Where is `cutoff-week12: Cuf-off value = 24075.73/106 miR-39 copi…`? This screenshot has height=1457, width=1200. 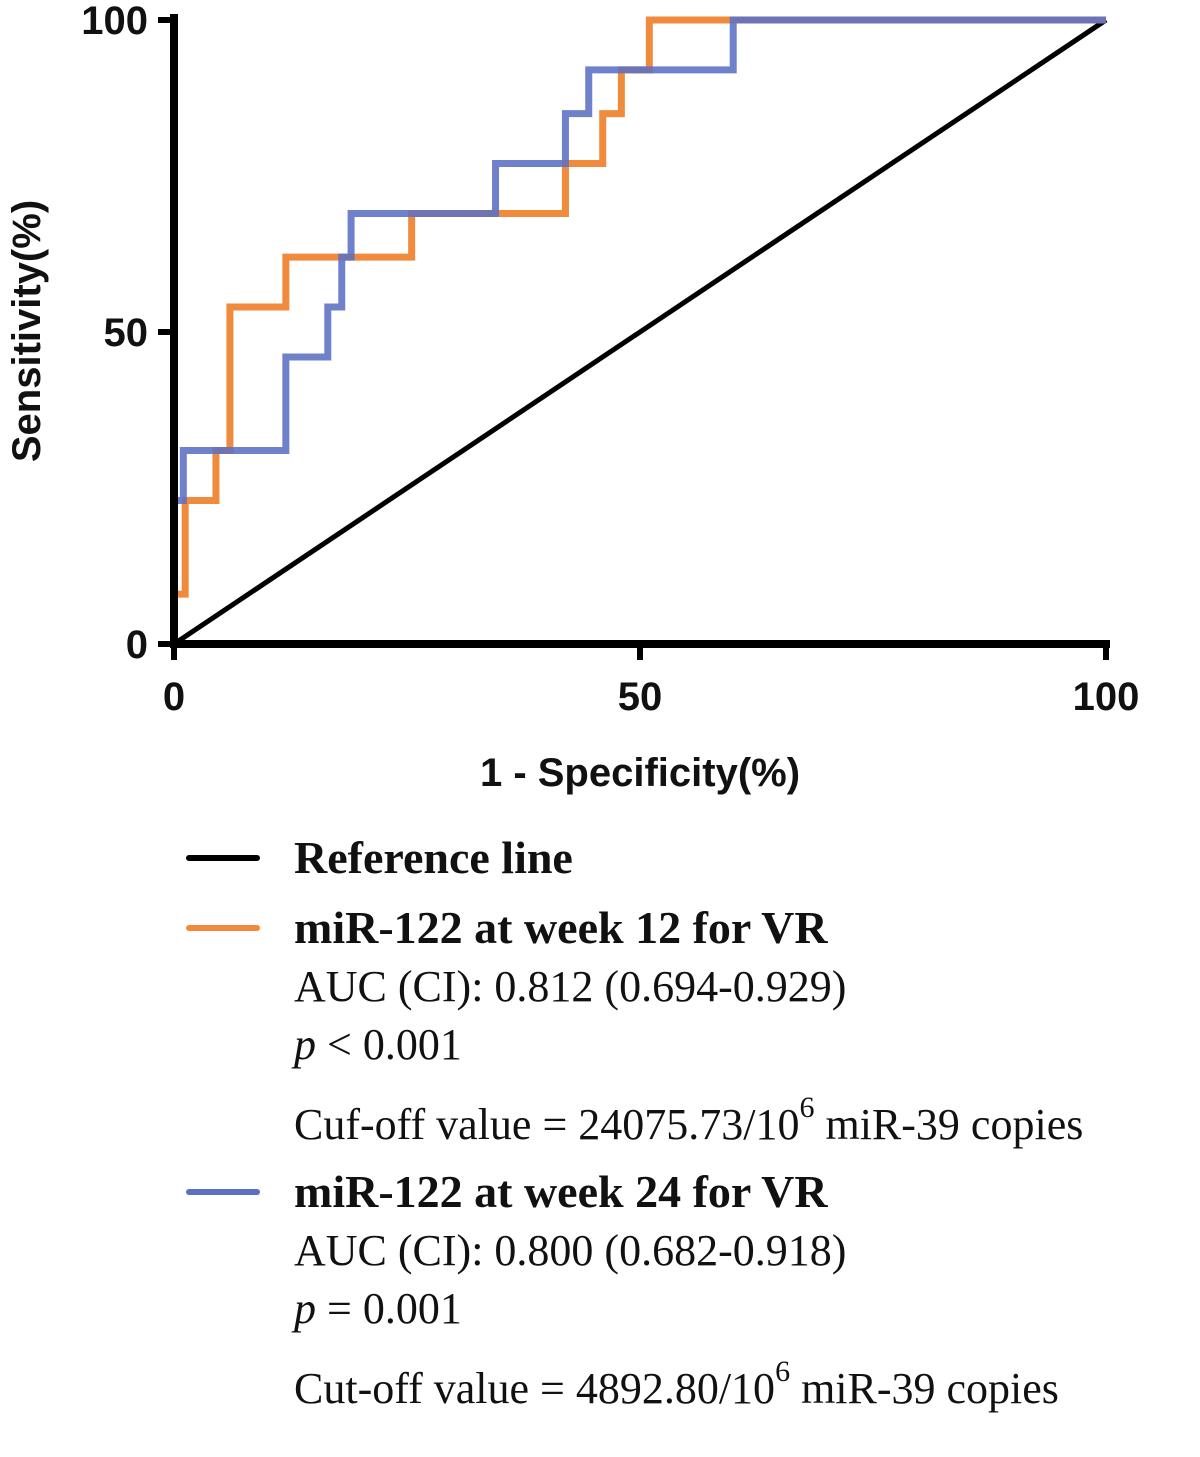 cutoff-week12: Cuf-off value = 24075.73/106 miR-39 copi… is located at coordinates (745, 1123).